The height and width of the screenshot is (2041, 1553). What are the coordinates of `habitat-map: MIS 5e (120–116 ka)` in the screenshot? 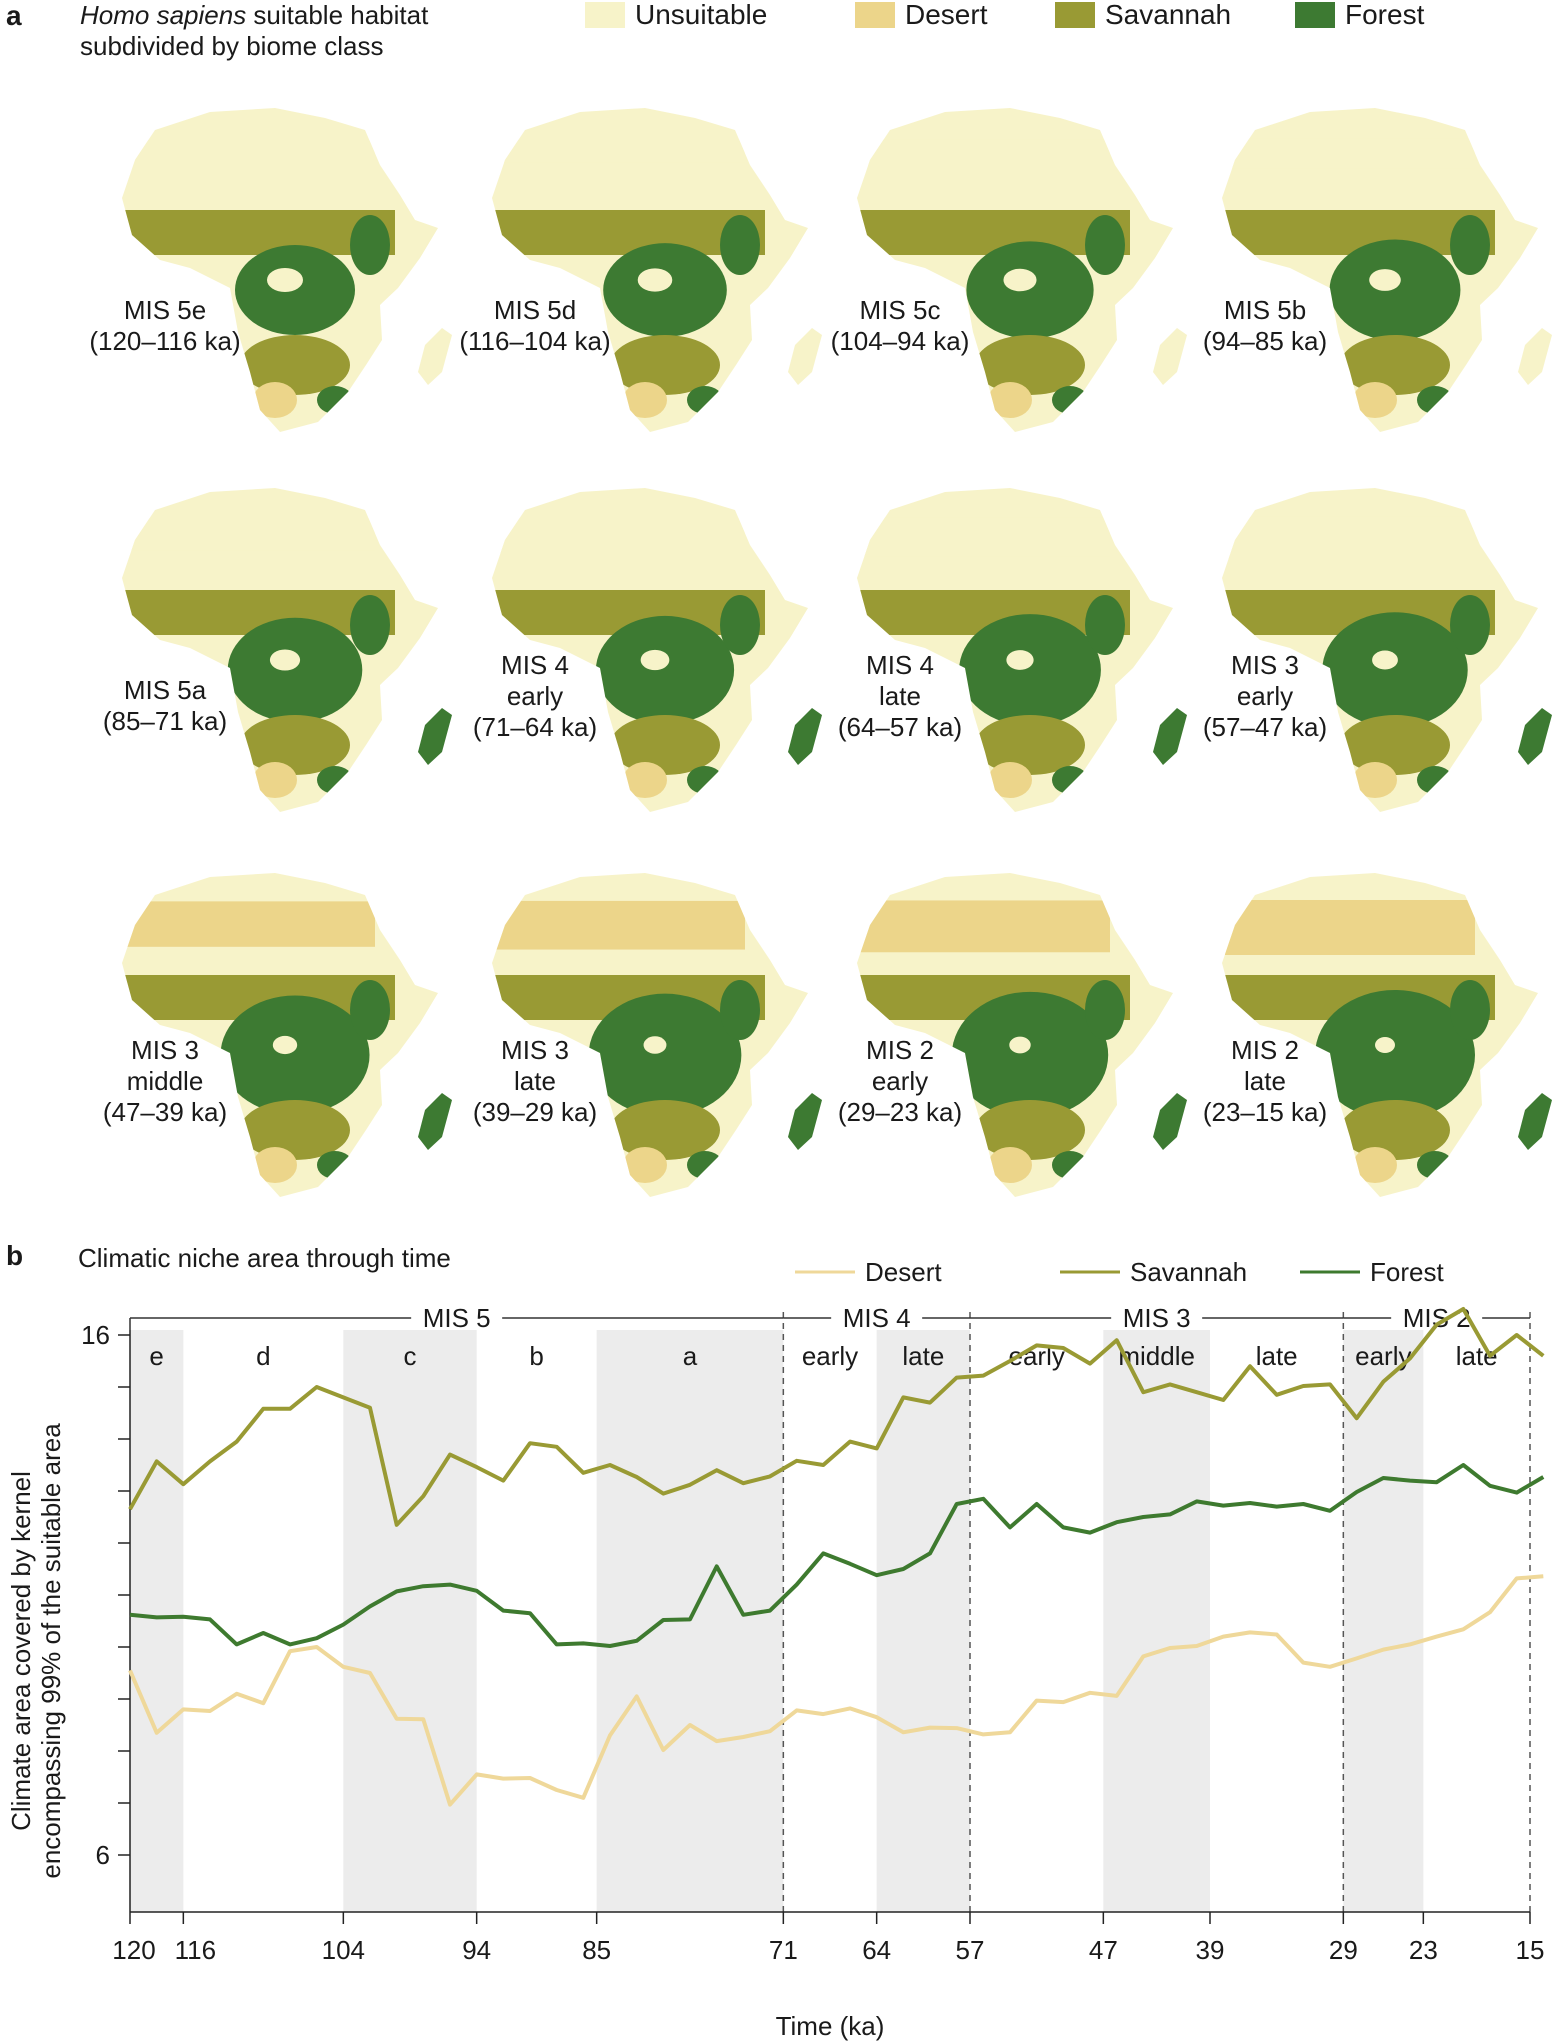 It's located at (266, 266).